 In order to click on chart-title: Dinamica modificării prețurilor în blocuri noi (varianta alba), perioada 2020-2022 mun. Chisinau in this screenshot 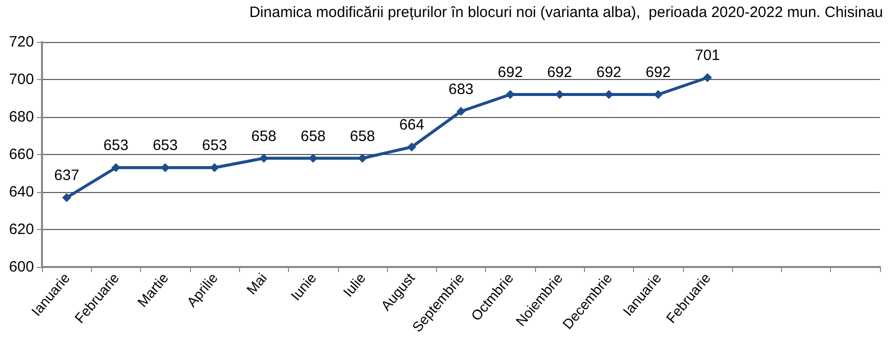, I will do `click(566, 12)`.